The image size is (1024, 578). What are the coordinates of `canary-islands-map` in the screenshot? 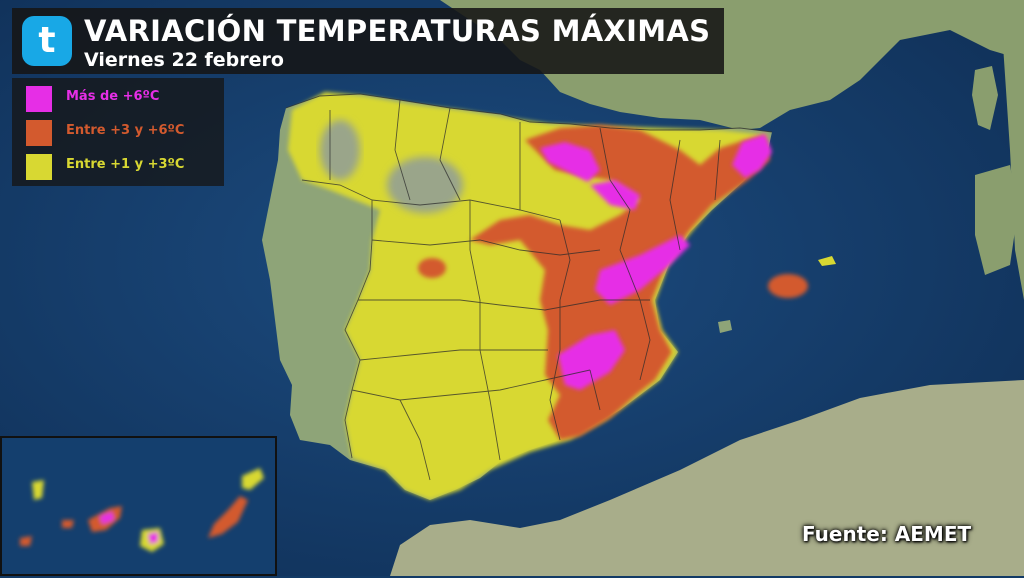 It's located at (138, 506).